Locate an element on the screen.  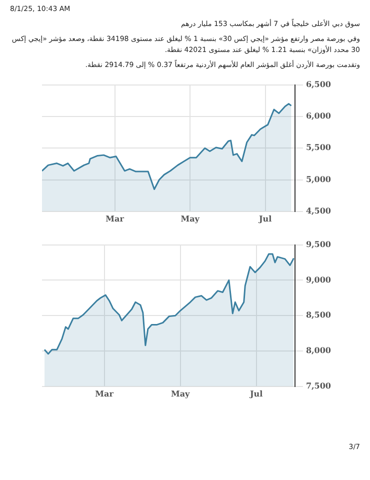
y-tick-label: 9,000 is located at coordinates (319, 279).